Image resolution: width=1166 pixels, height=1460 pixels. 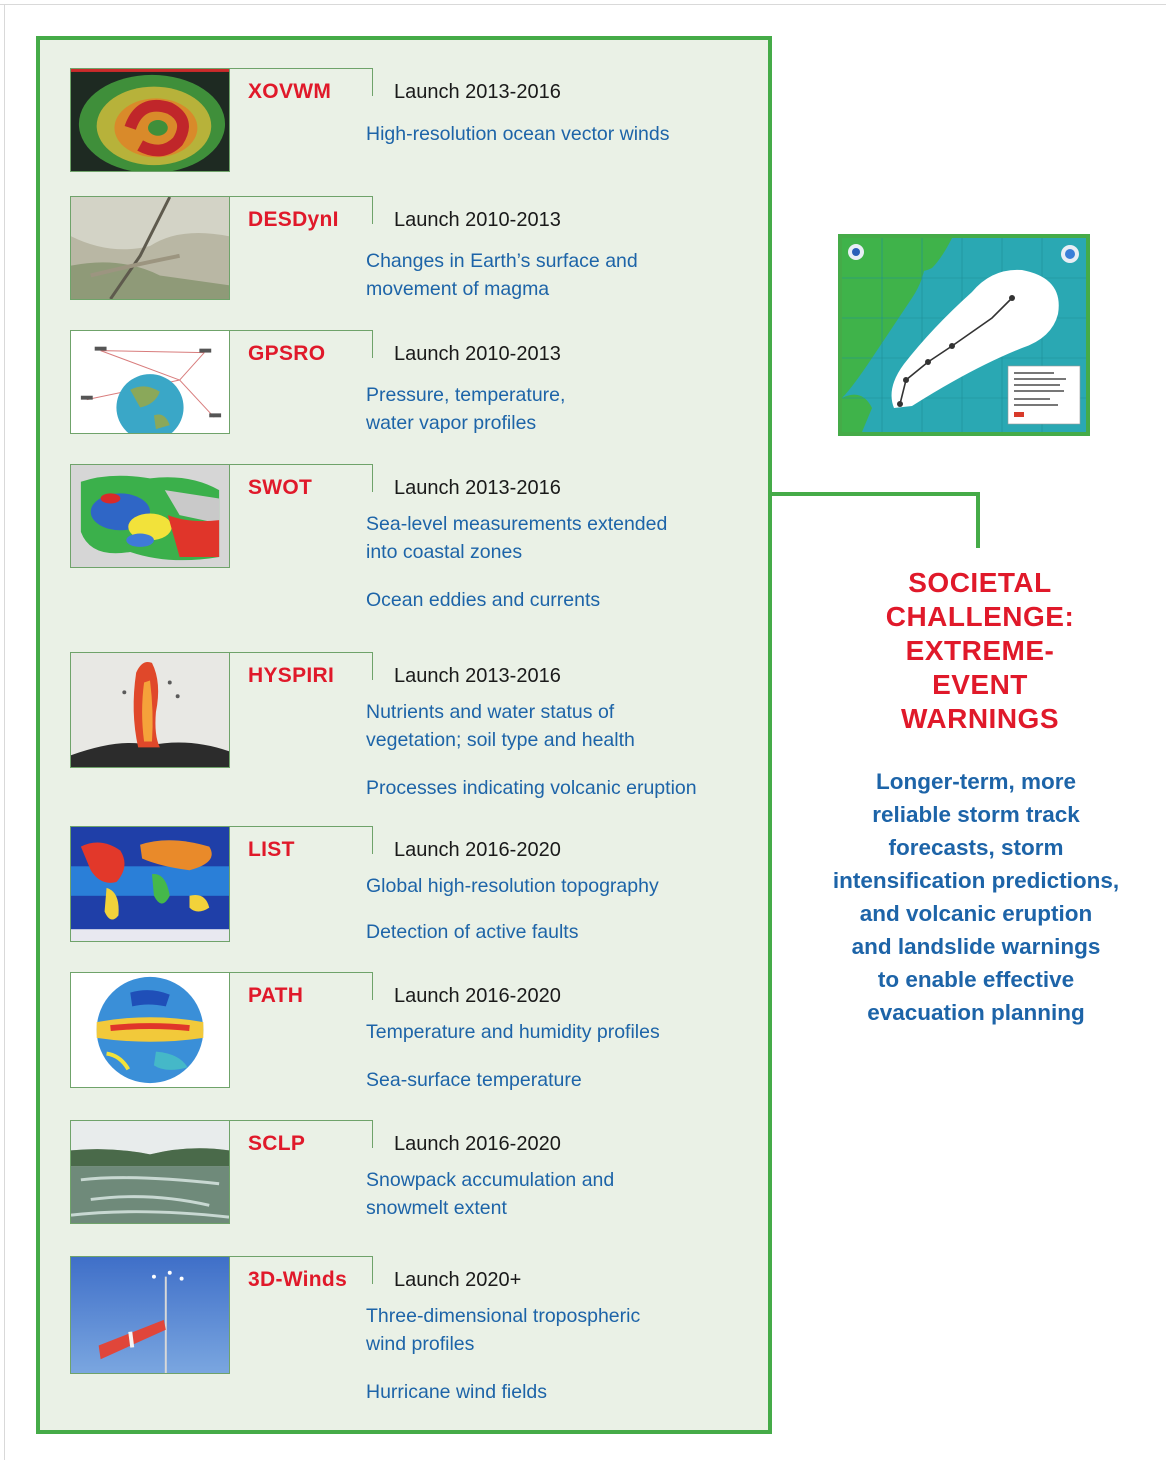 I want to click on mission-name: XOVWM, so click(x=290, y=91).